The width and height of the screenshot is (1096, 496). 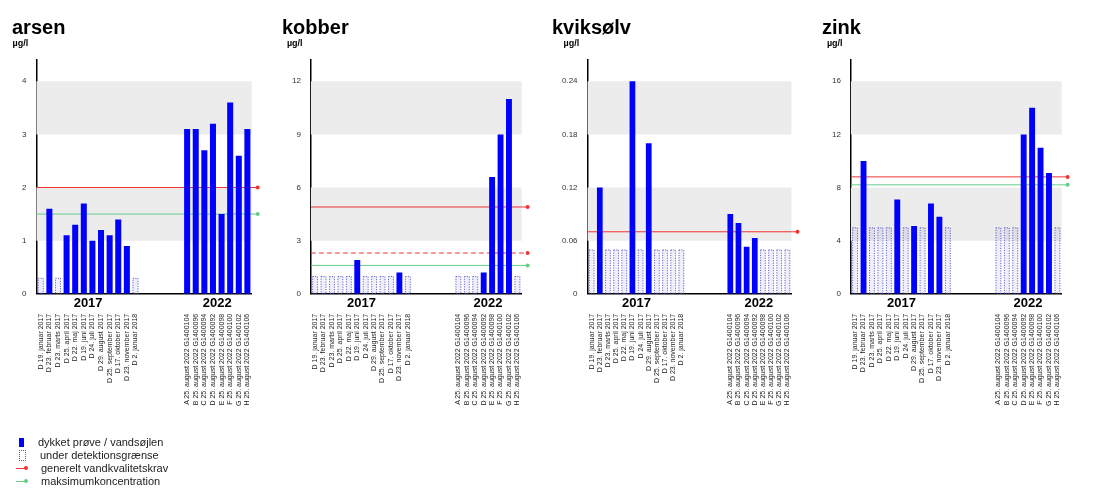 What do you see at coordinates (24, 187) in the screenshot?
I see `y-tick-label: 2` at bounding box center [24, 187].